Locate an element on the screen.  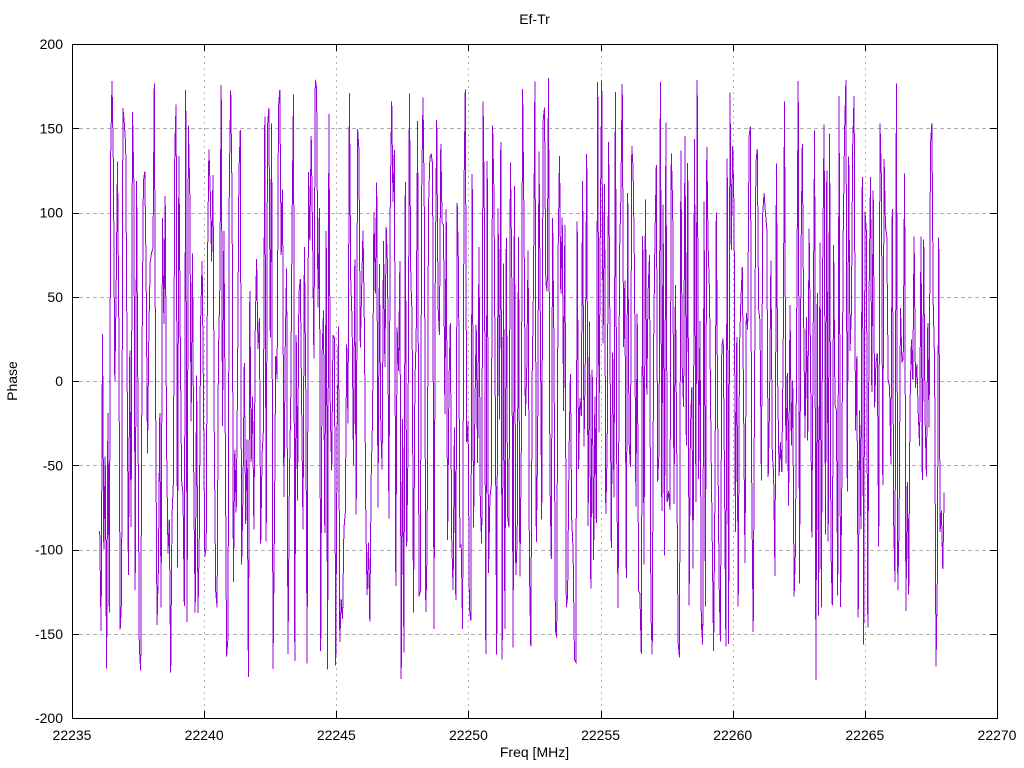
svg-text: 22245 is located at coordinates (336, 735).